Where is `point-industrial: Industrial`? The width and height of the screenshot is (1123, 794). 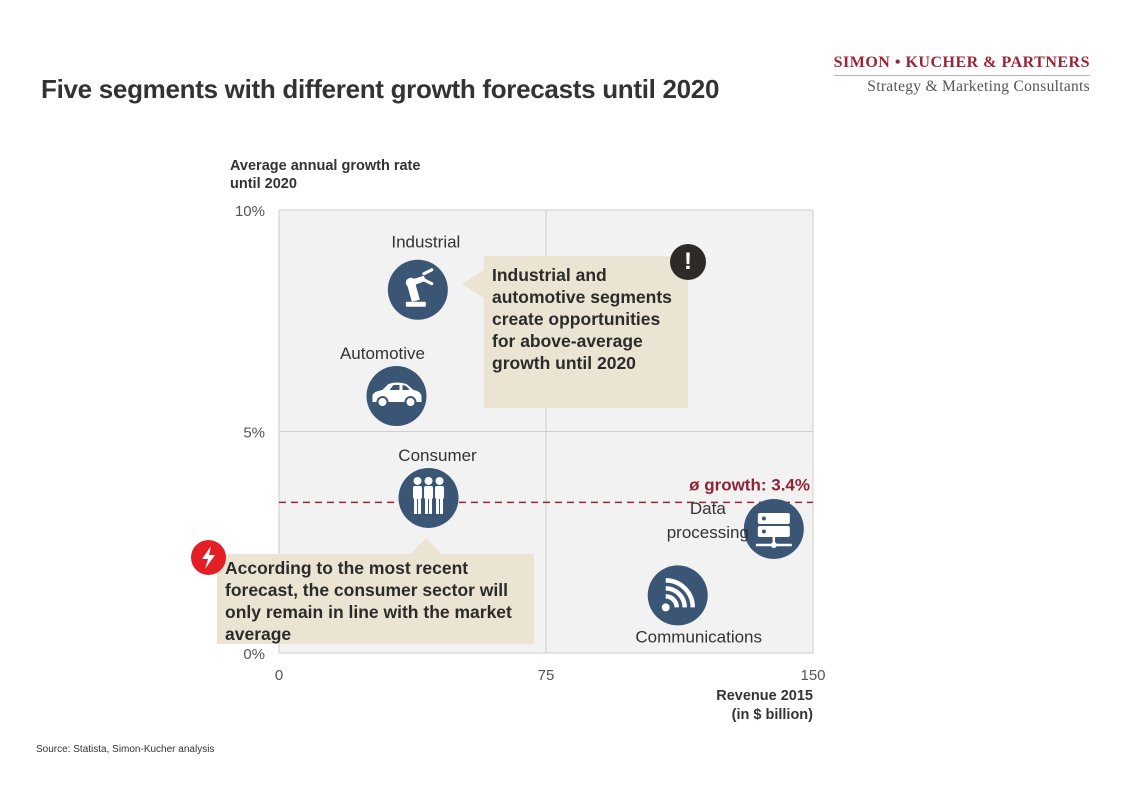
point-industrial: Industrial is located at coordinates (423, 276).